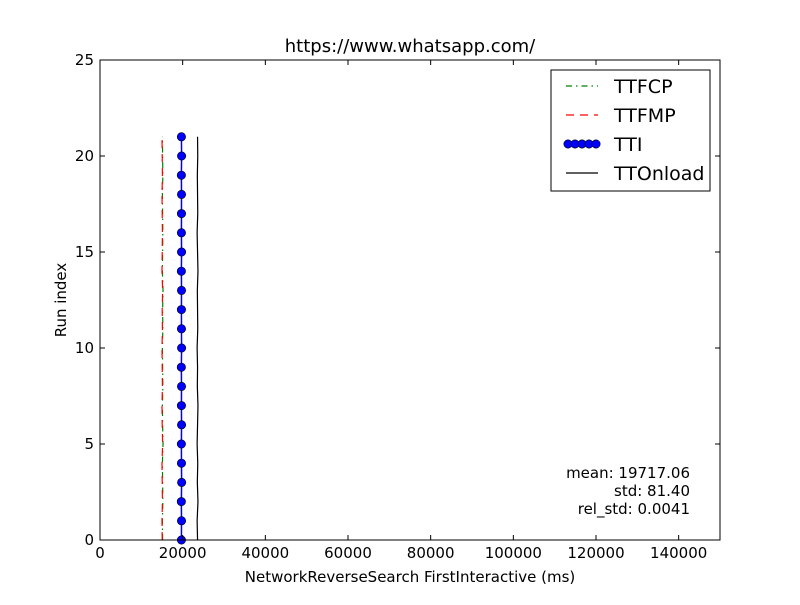 The width and height of the screenshot is (800, 605). Describe the element at coordinates (644, 116) in the screenshot. I see `legend-label-ttfmp: TTFMP` at that location.